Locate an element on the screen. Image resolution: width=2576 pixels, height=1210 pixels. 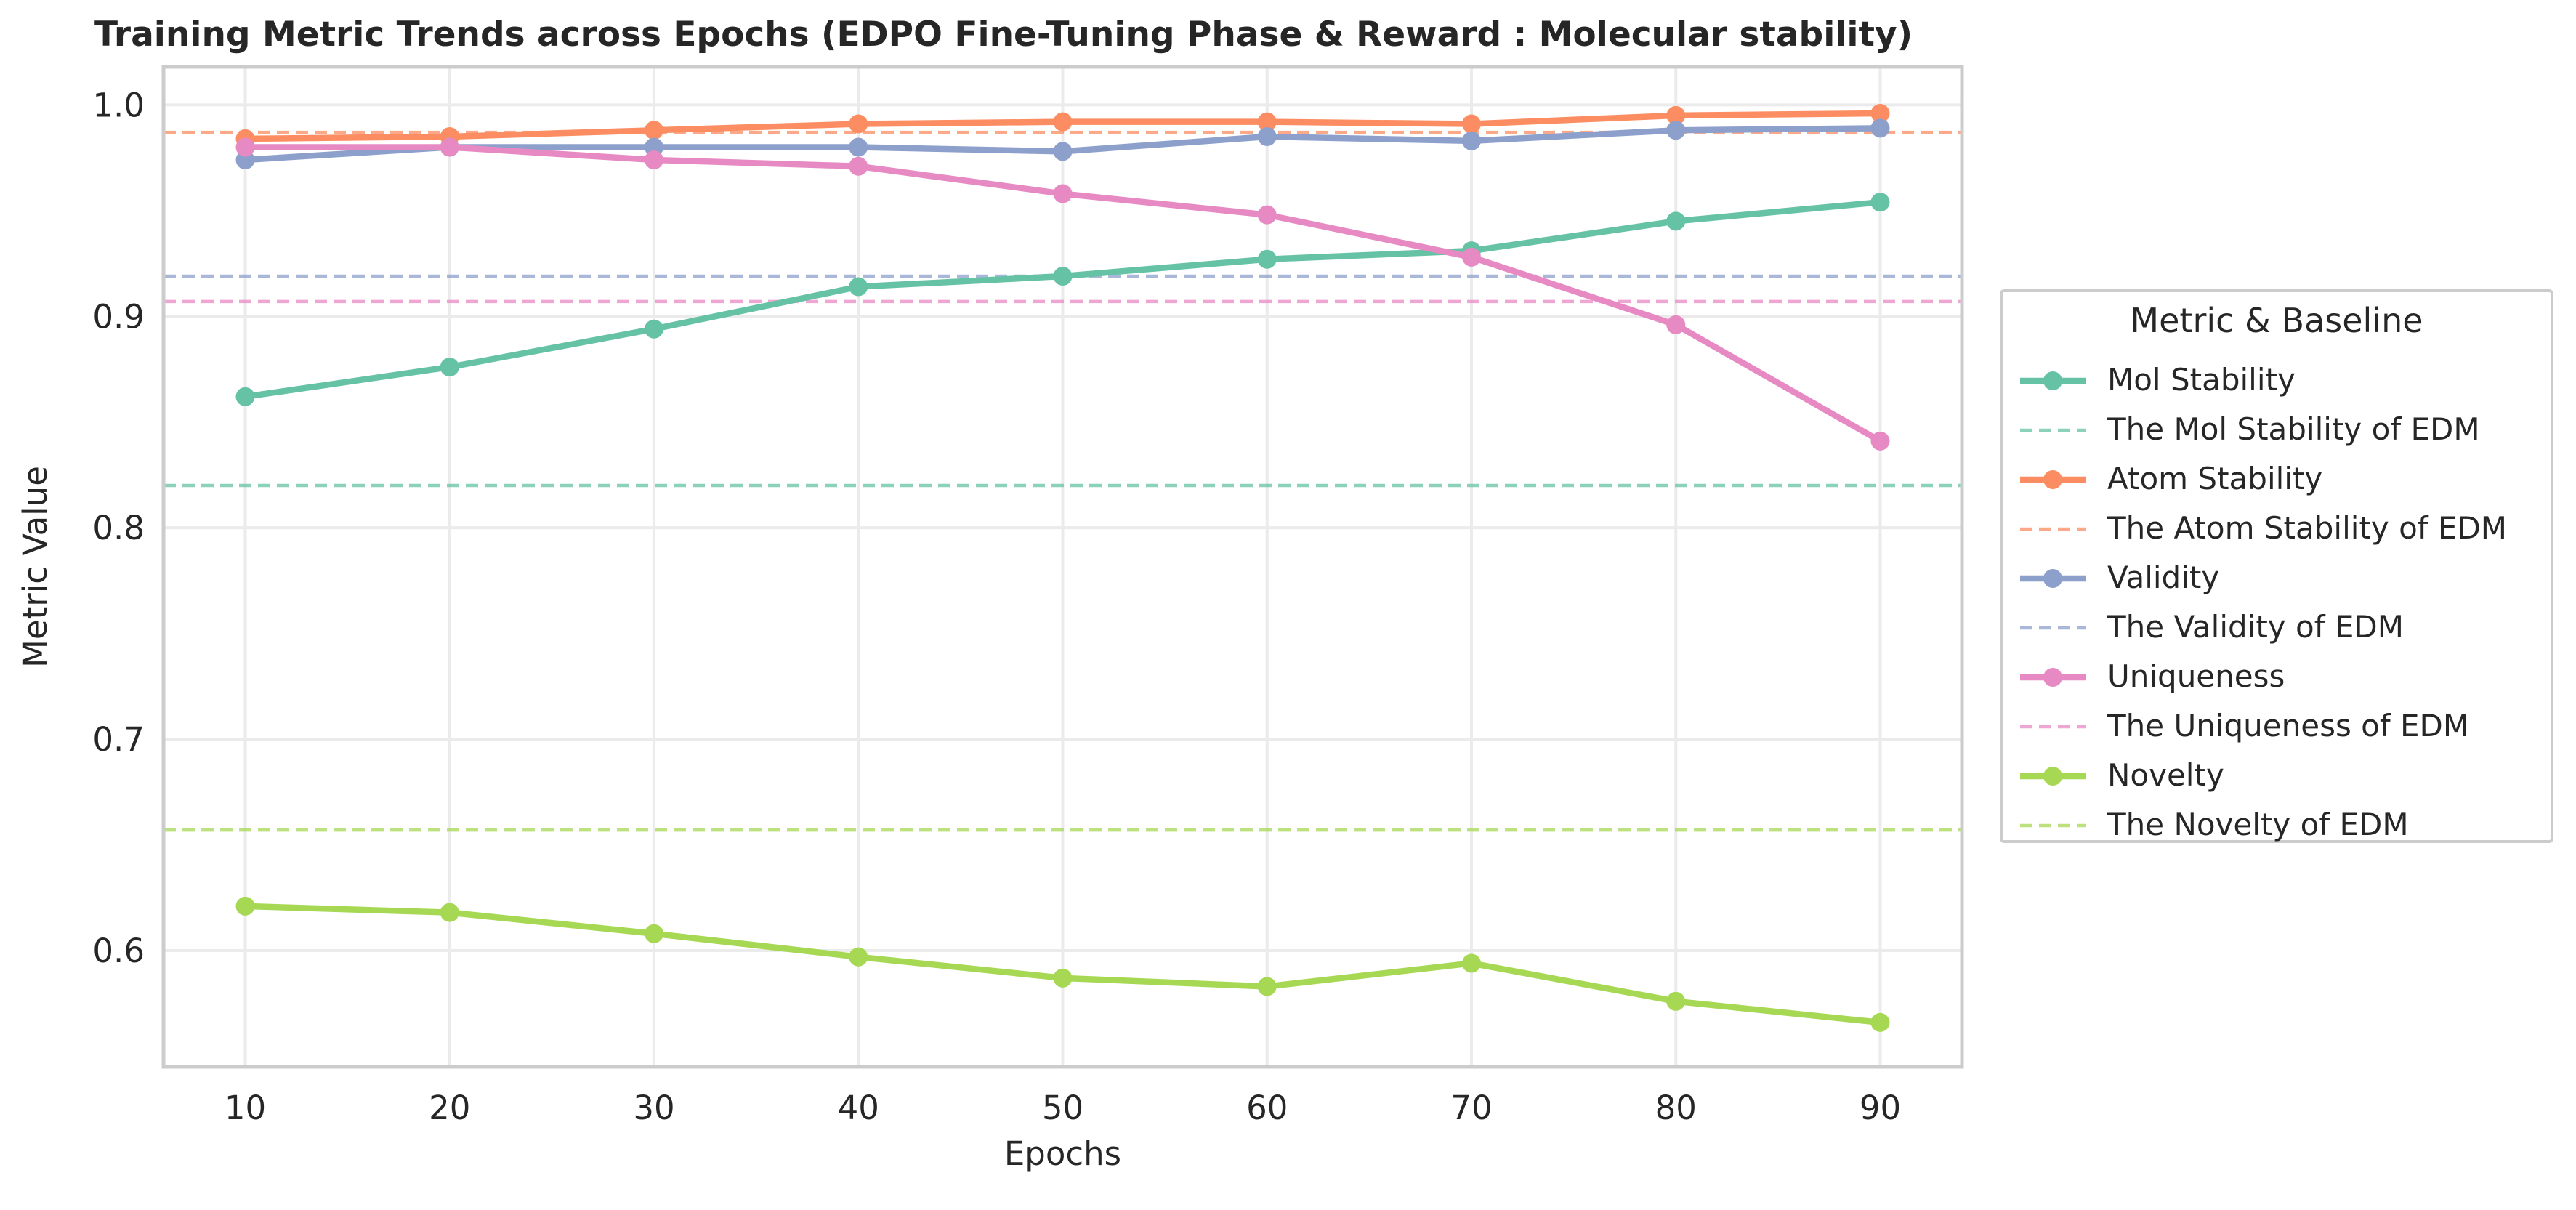
legend-item-the-novelty-of-edm: The Novelty of EDM is located at coordinates (2277, 825).